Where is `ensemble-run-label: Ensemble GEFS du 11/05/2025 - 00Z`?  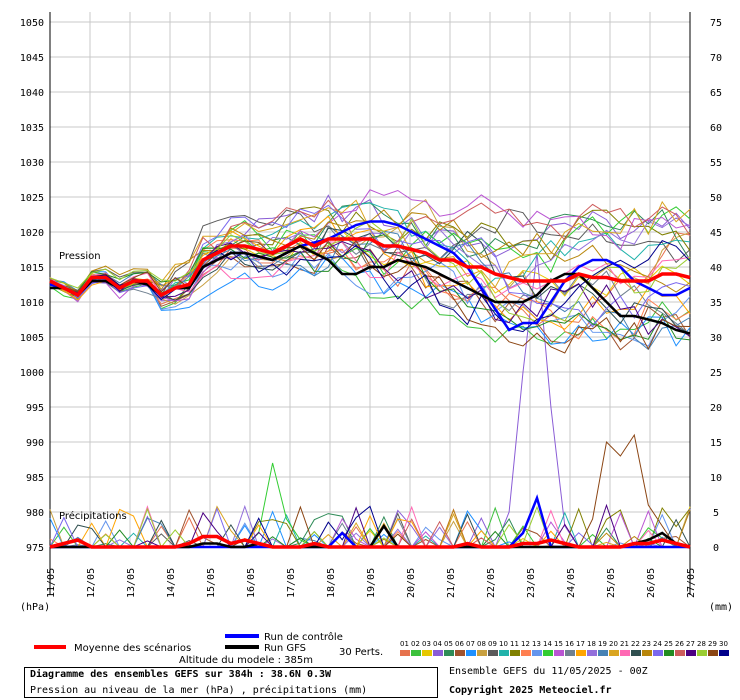 ensemble-run-label: Ensemble GEFS du 11/05/2025 - 00Z is located at coordinates (548, 671).